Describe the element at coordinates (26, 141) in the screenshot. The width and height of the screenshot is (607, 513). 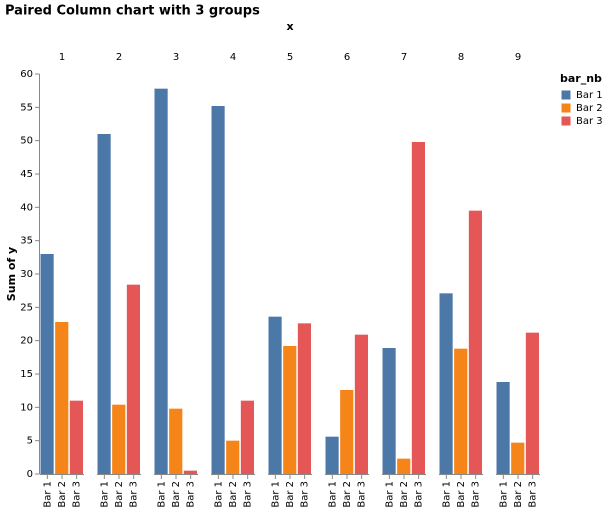
I see `y-tick-label: 50` at that location.